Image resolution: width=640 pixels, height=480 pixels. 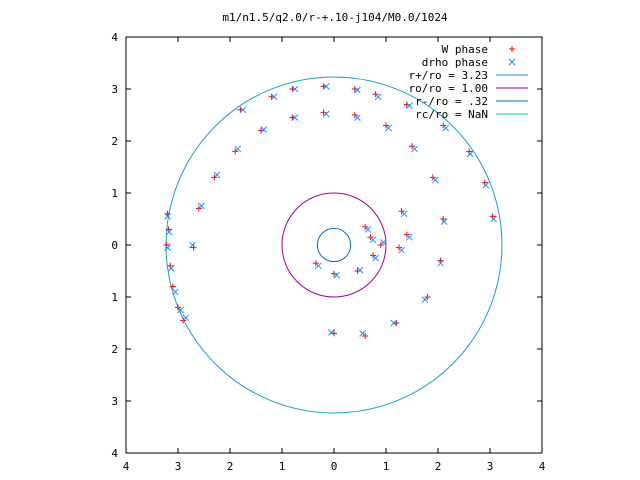 What do you see at coordinates (451, 101) in the screenshot?
I see `legend-label-r-minus: r-/ro = .32` at bounding box center [451, 101].